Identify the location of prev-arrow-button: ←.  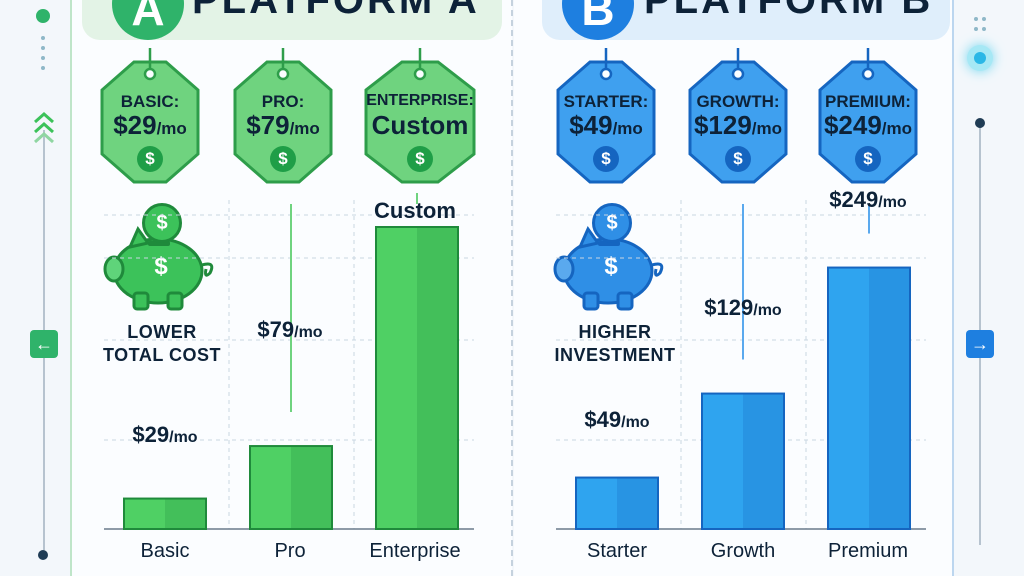
(44, 344).